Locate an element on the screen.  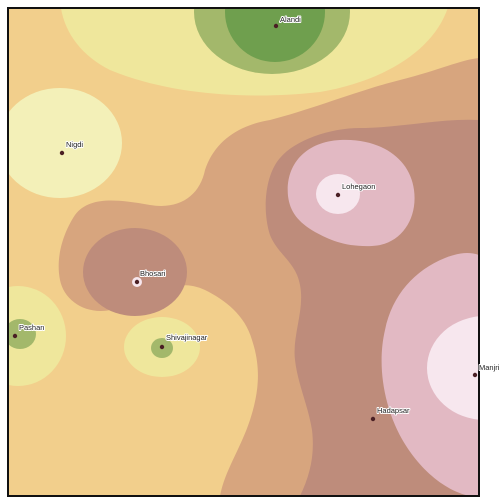
zone-brown-bhosari is located at coordinates (135, 272).